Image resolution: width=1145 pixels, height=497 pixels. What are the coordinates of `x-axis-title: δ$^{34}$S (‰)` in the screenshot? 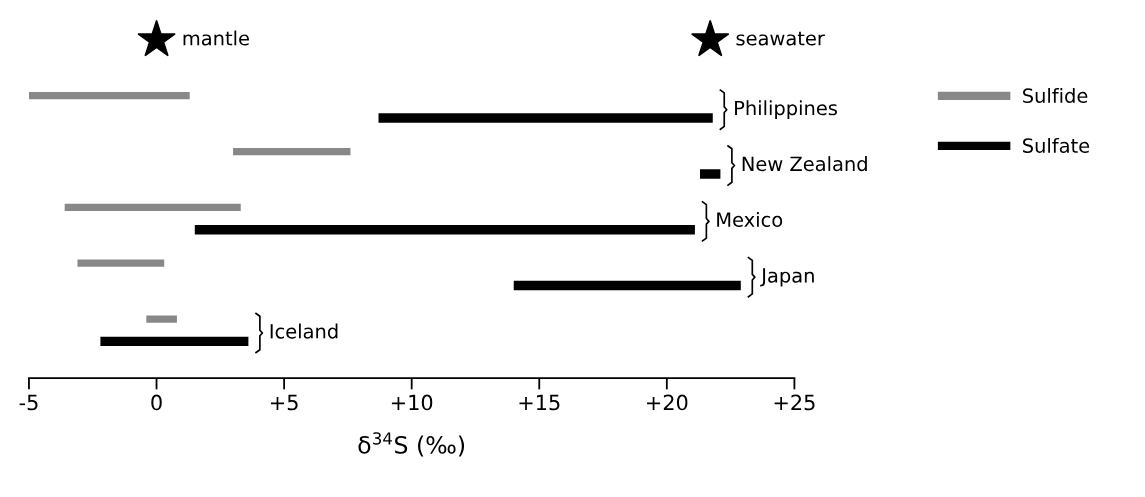 It's located at (411, 444).